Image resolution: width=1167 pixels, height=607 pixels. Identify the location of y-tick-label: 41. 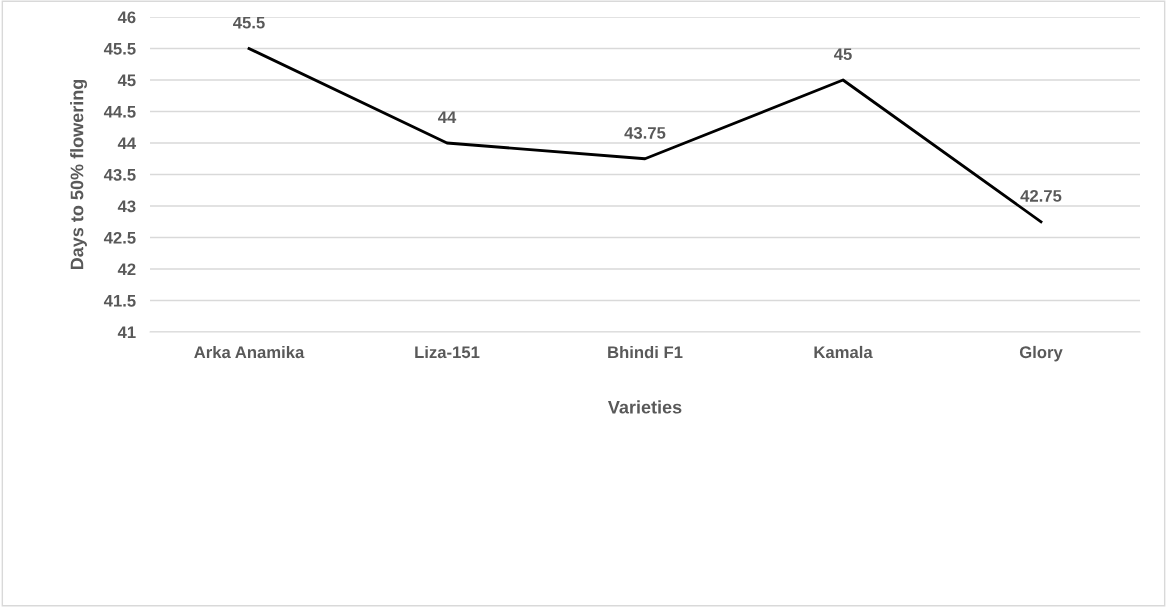
(126, 332).